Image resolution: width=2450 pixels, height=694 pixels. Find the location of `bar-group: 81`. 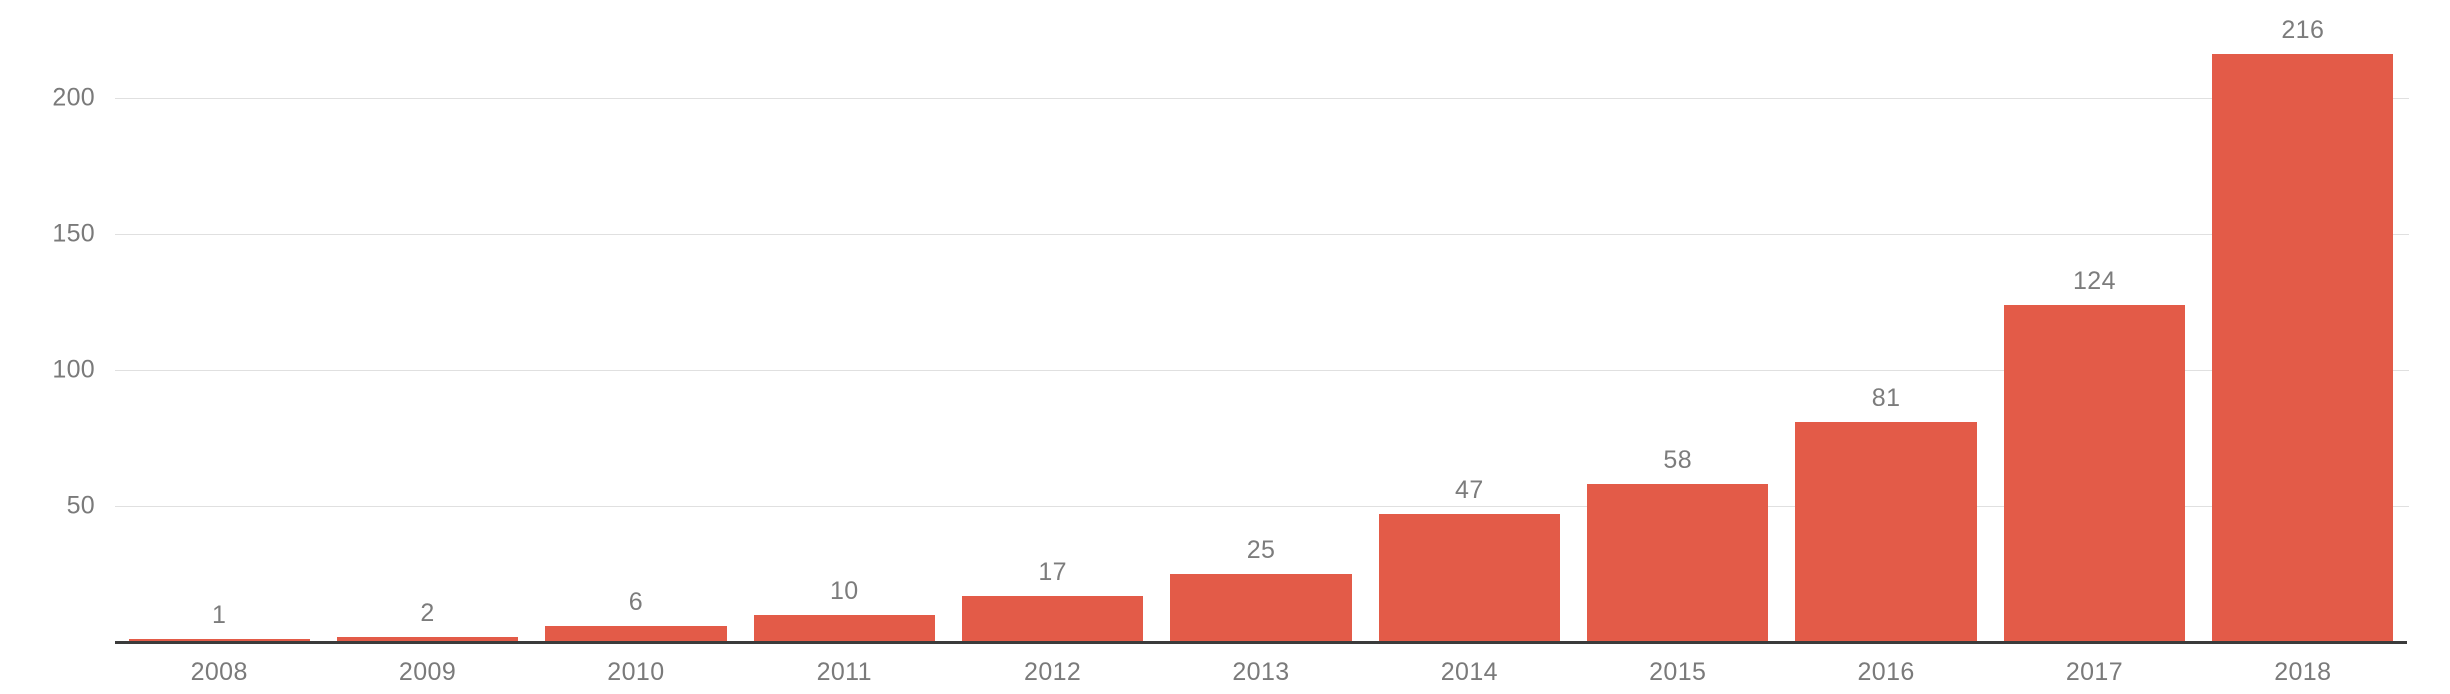

bar-group: 81 is located at coordinates (1886, 321).